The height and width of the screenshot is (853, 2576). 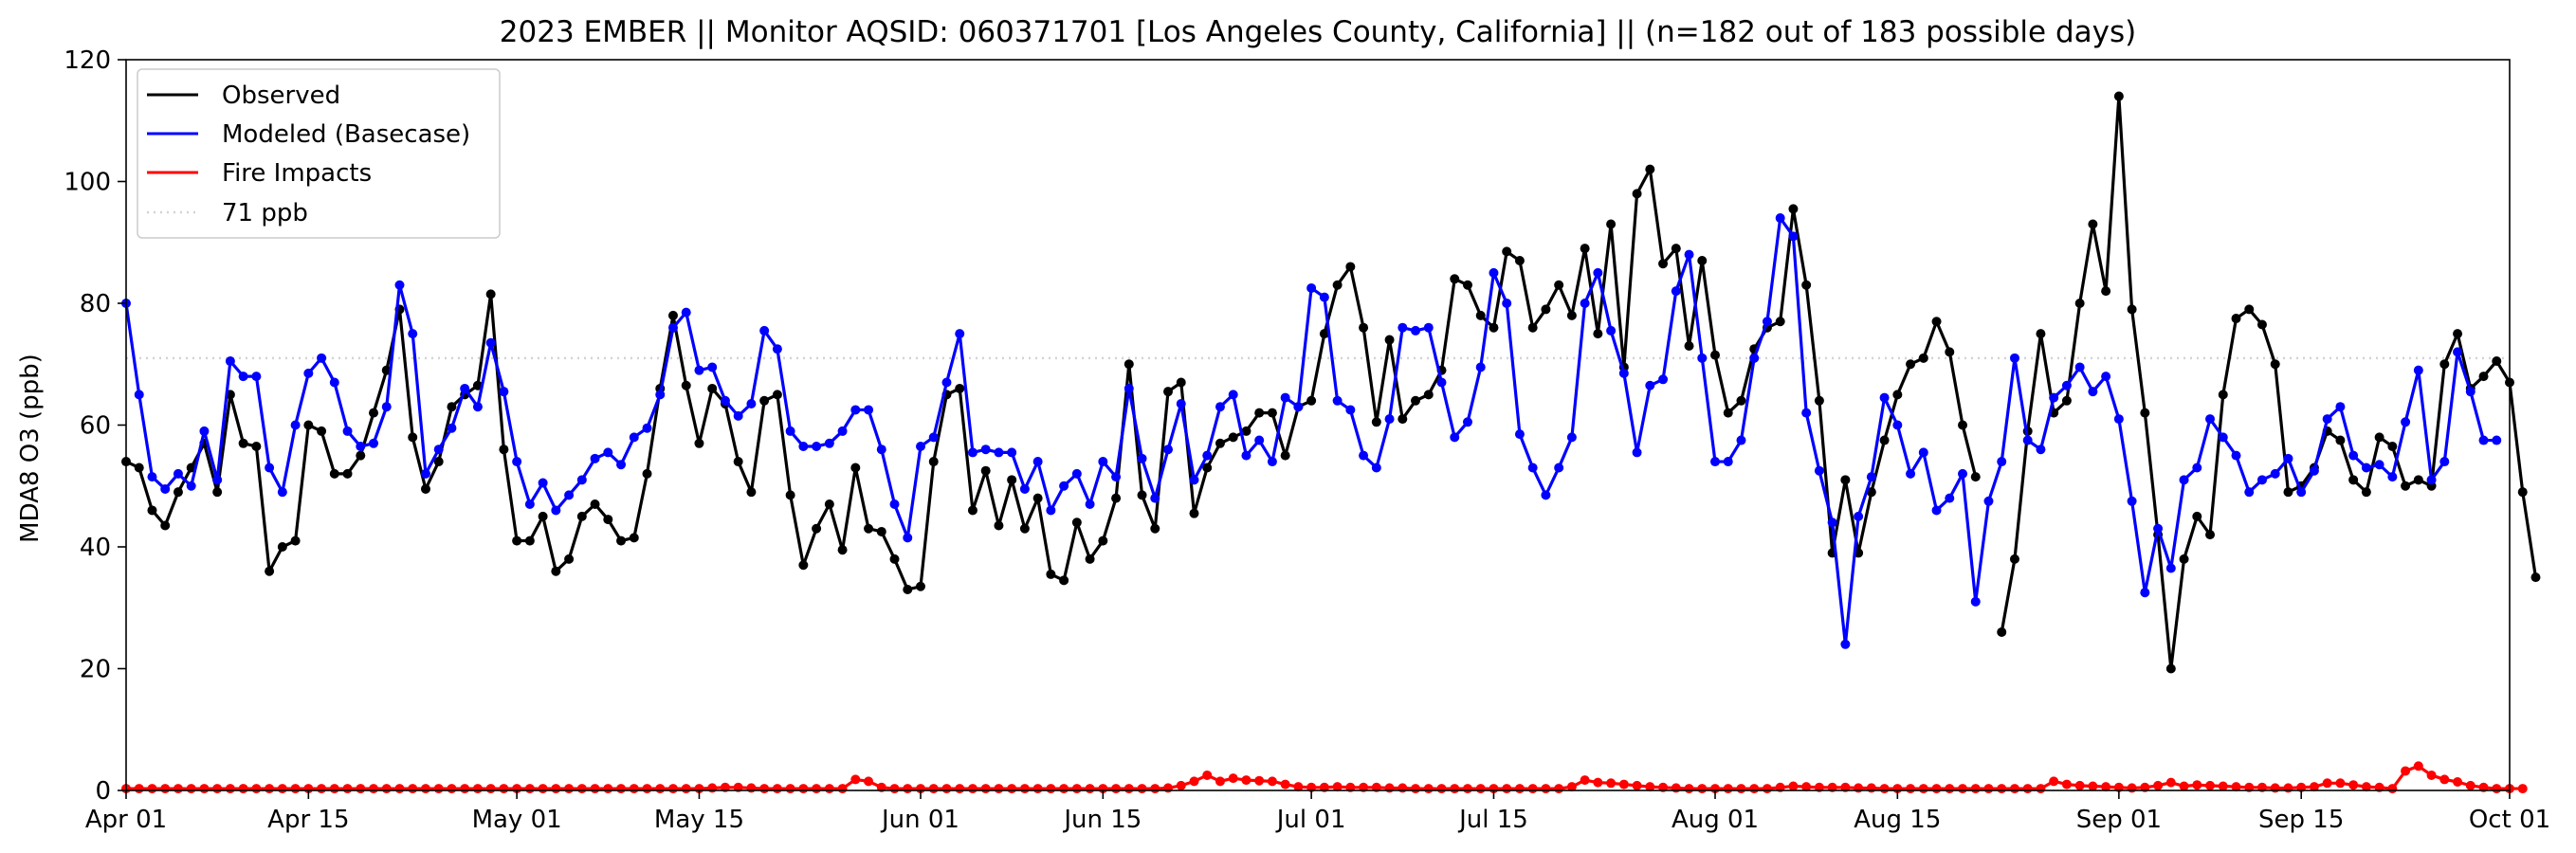 I want to click on y-tick-label: 120, so click(x=87, y=60).